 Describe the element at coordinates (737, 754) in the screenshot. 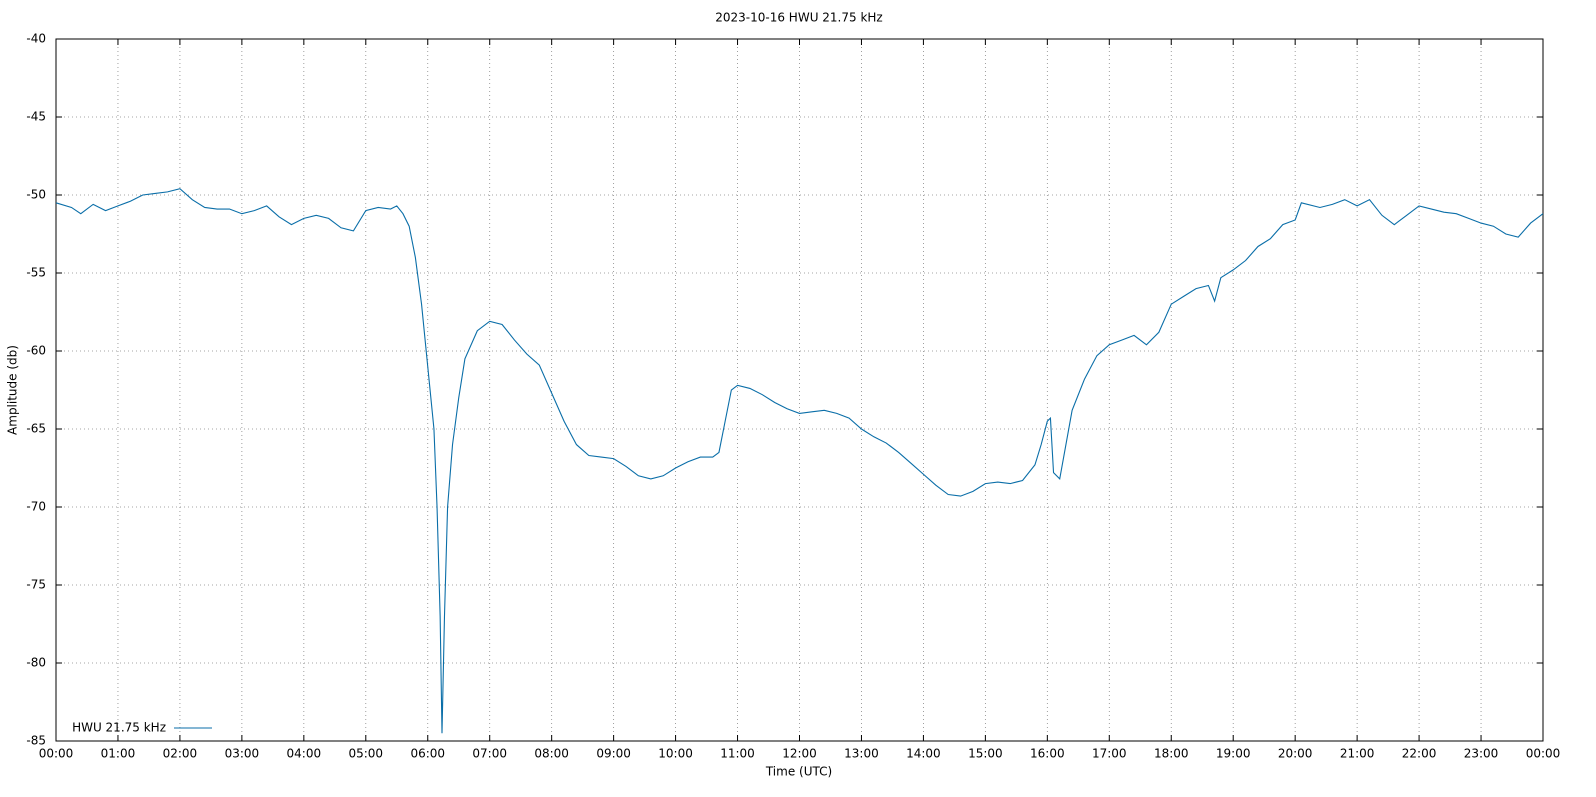

I see `x-tick-label: 11:00` at that location.